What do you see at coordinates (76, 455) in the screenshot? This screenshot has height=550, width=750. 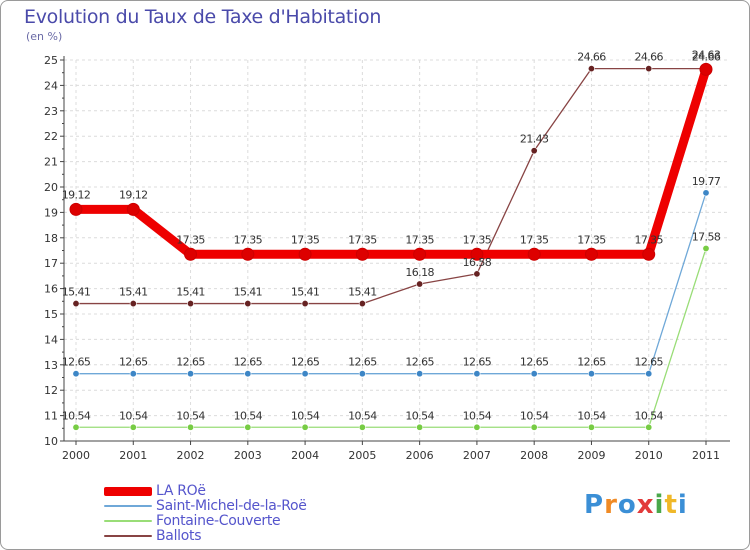 I see `x-tick-label: 2000` at bounding box center [76, 455].